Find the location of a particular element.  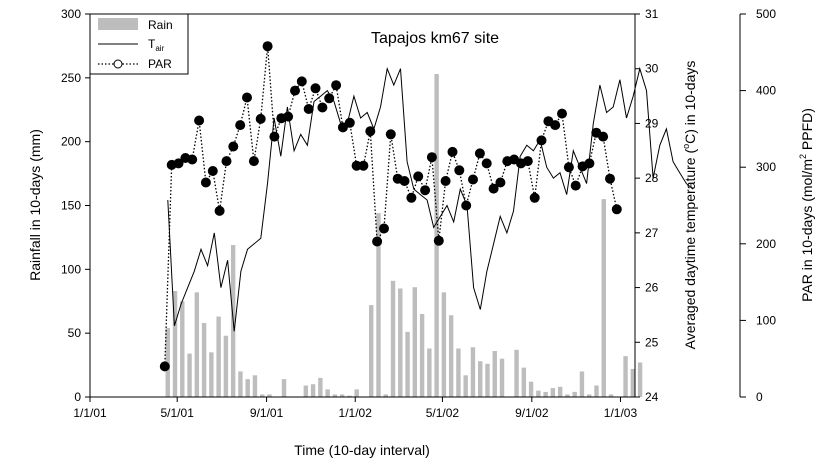

y-par-tick-label: 0 is located at coordinates (759, 397).